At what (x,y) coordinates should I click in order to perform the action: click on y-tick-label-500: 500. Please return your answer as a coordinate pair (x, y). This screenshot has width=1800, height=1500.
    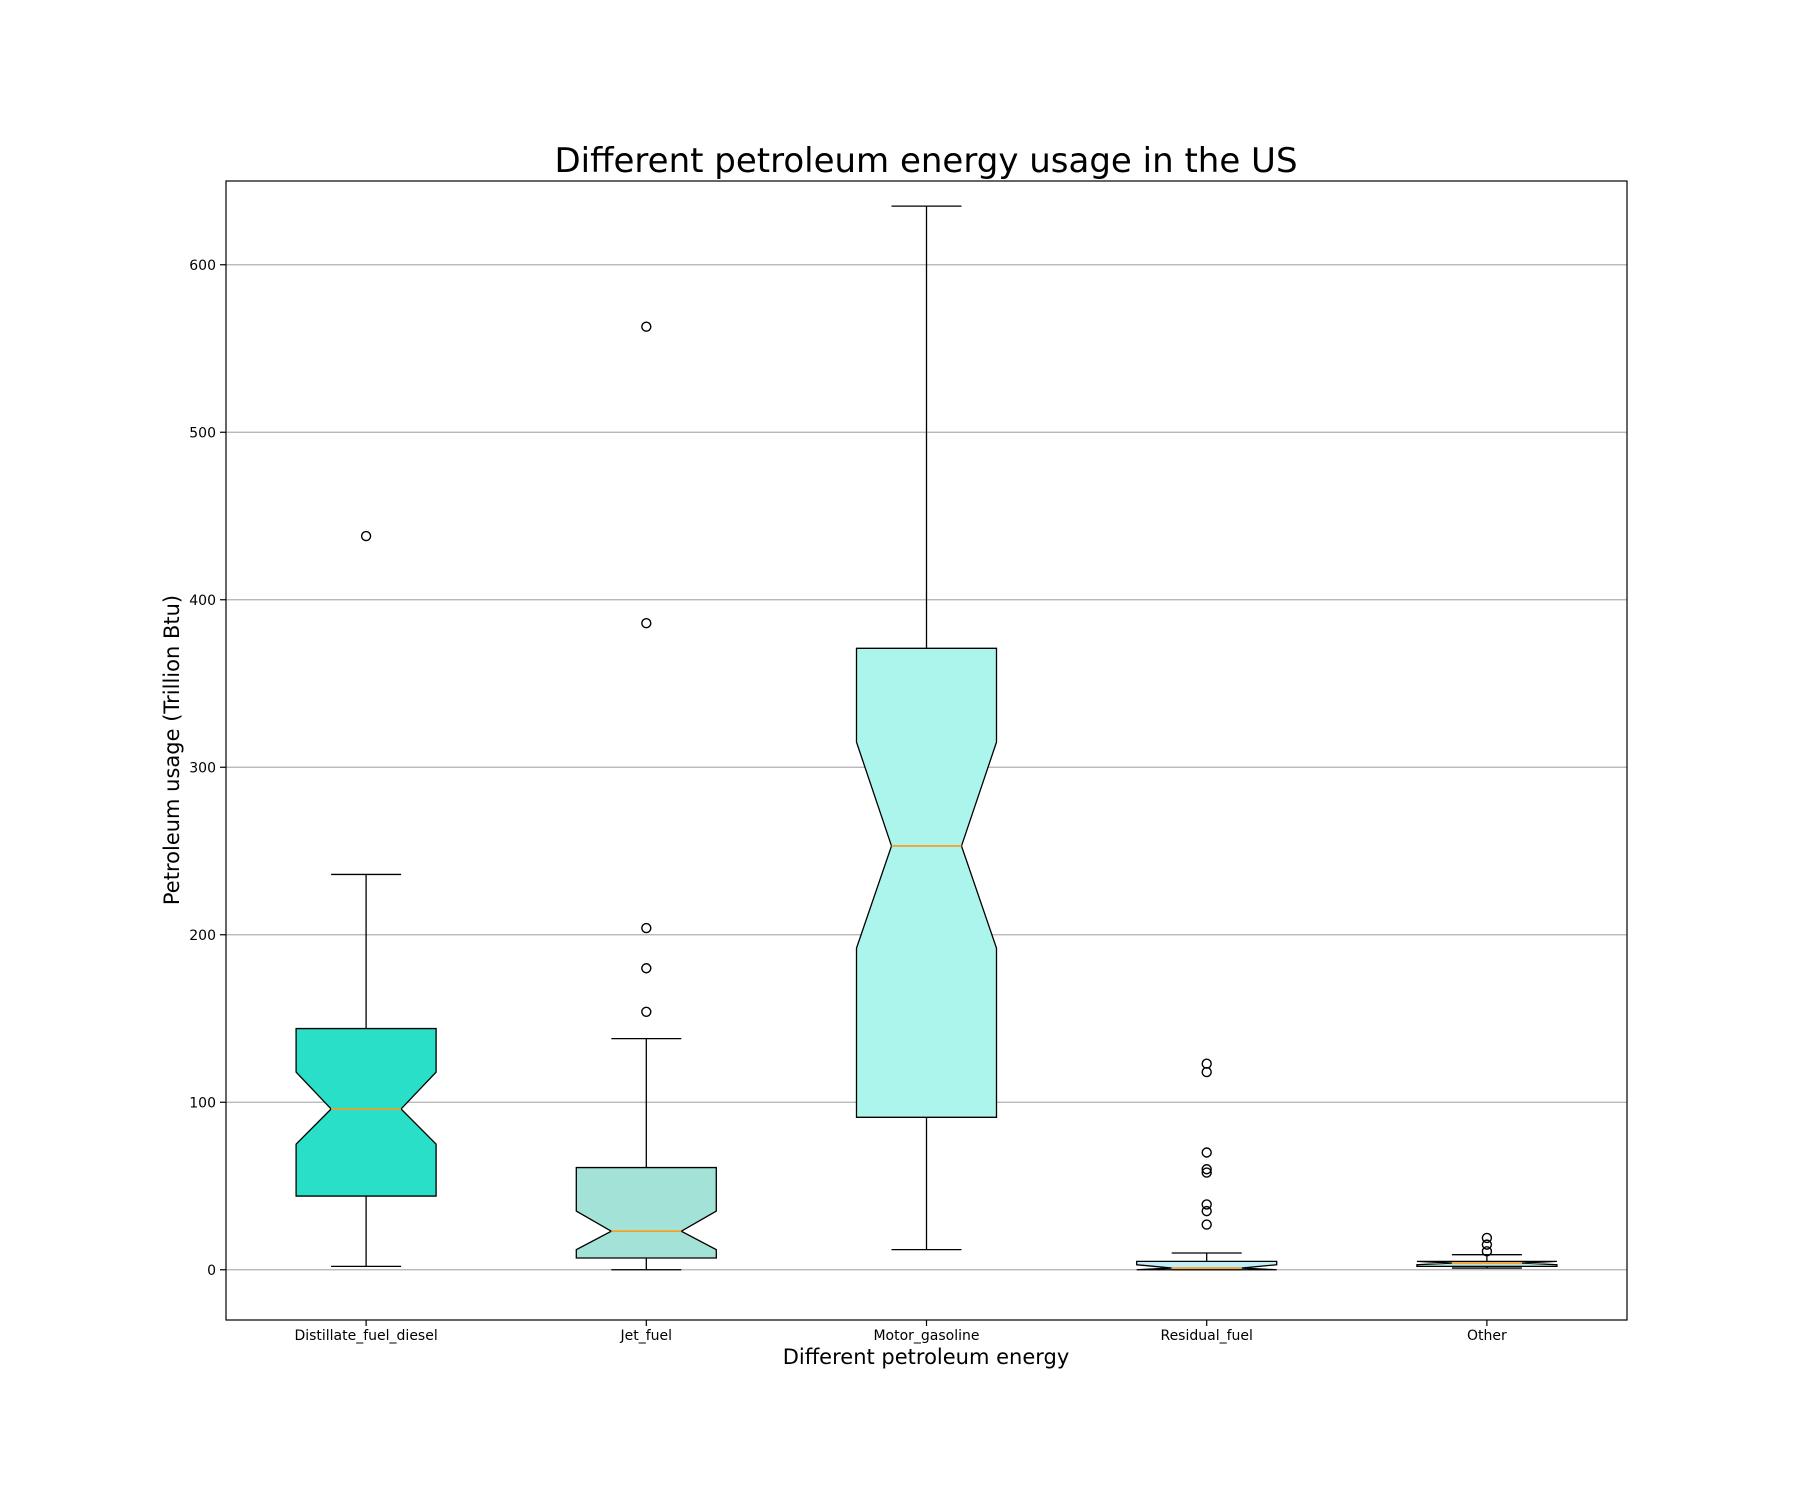
    Looking at the image, I should click on (202, 433).